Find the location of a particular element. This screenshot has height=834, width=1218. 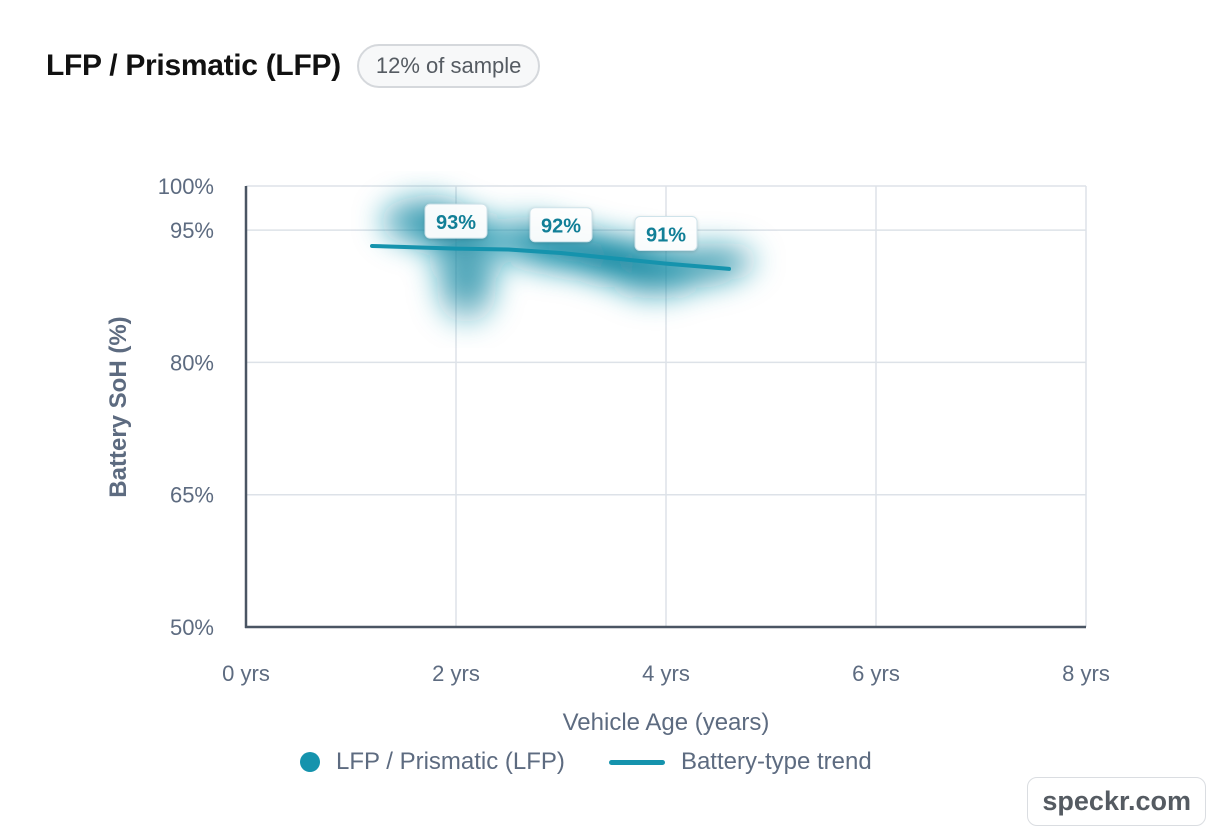

y-tick-label: 50% is located at coordinates (192, 627).